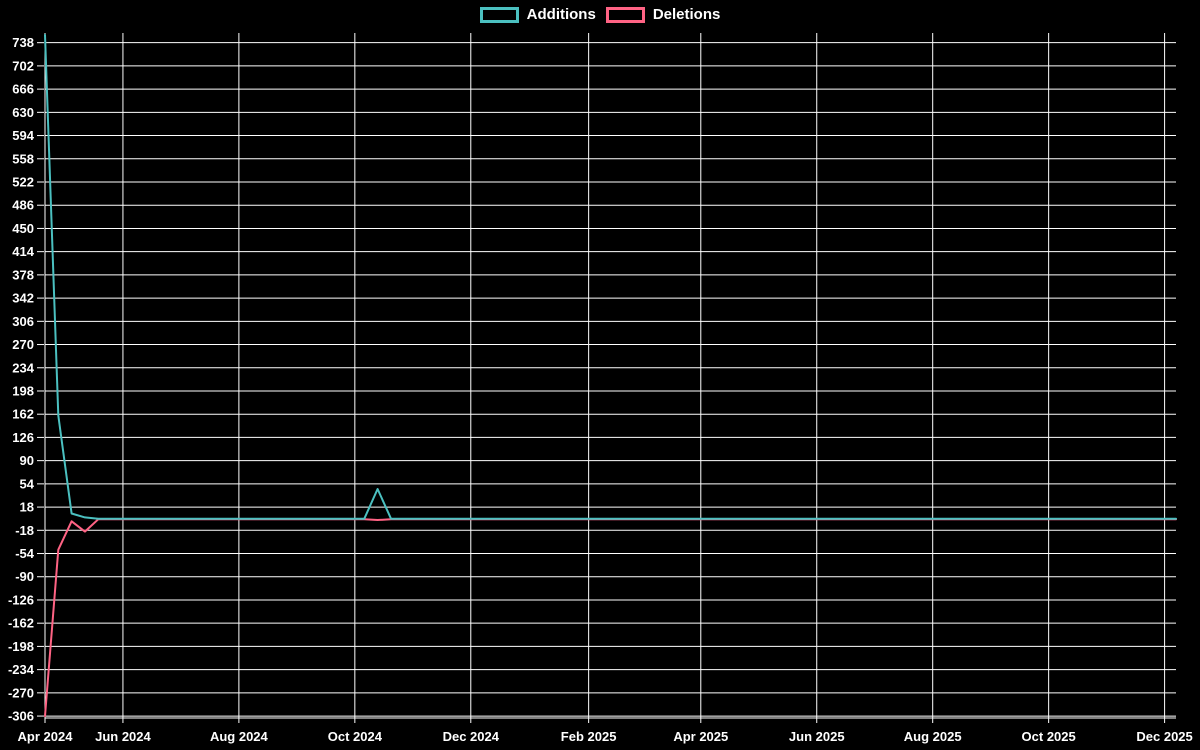 This screenshot has height=750, width=1200. Describe the element at coordinates (23, 414) in the screenshot. I see `svg-text: 162` at that location.